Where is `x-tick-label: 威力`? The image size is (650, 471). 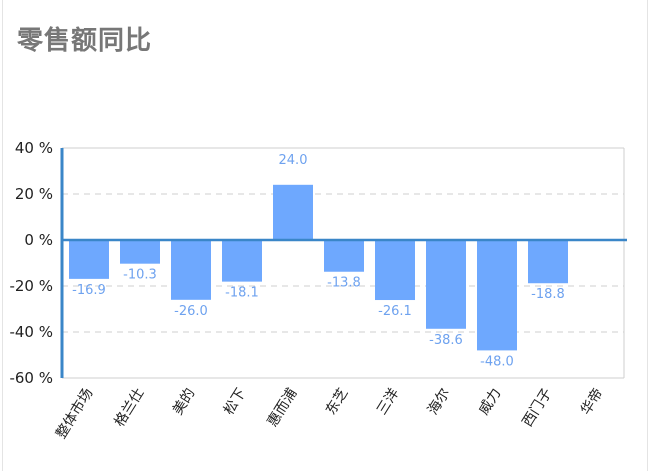
x-tick-label: 威力 is located at coordinates (490, 402).